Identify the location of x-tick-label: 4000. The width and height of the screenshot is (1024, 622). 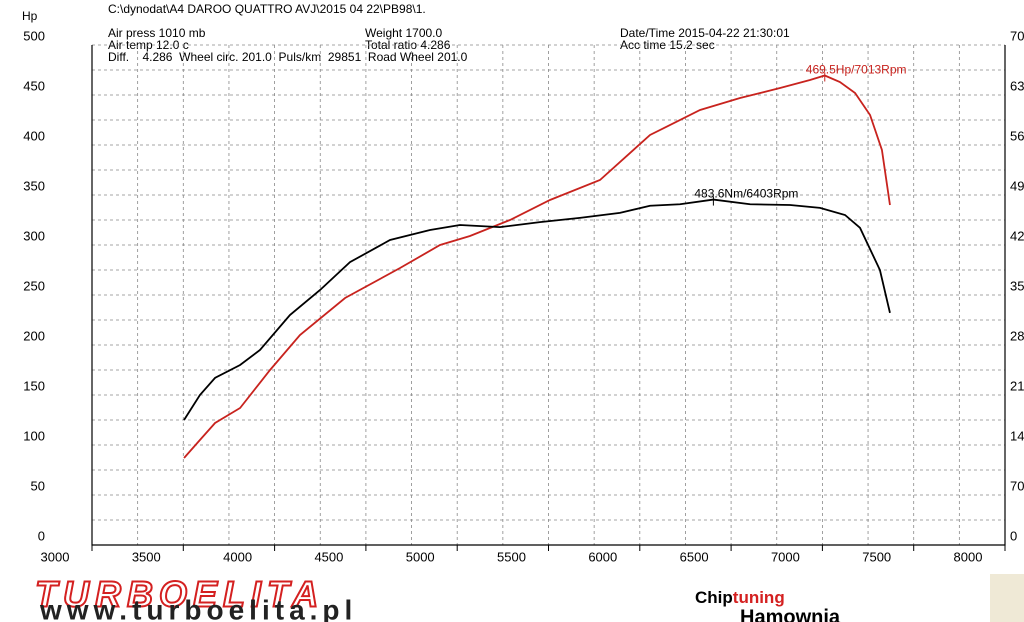
(237, 556).